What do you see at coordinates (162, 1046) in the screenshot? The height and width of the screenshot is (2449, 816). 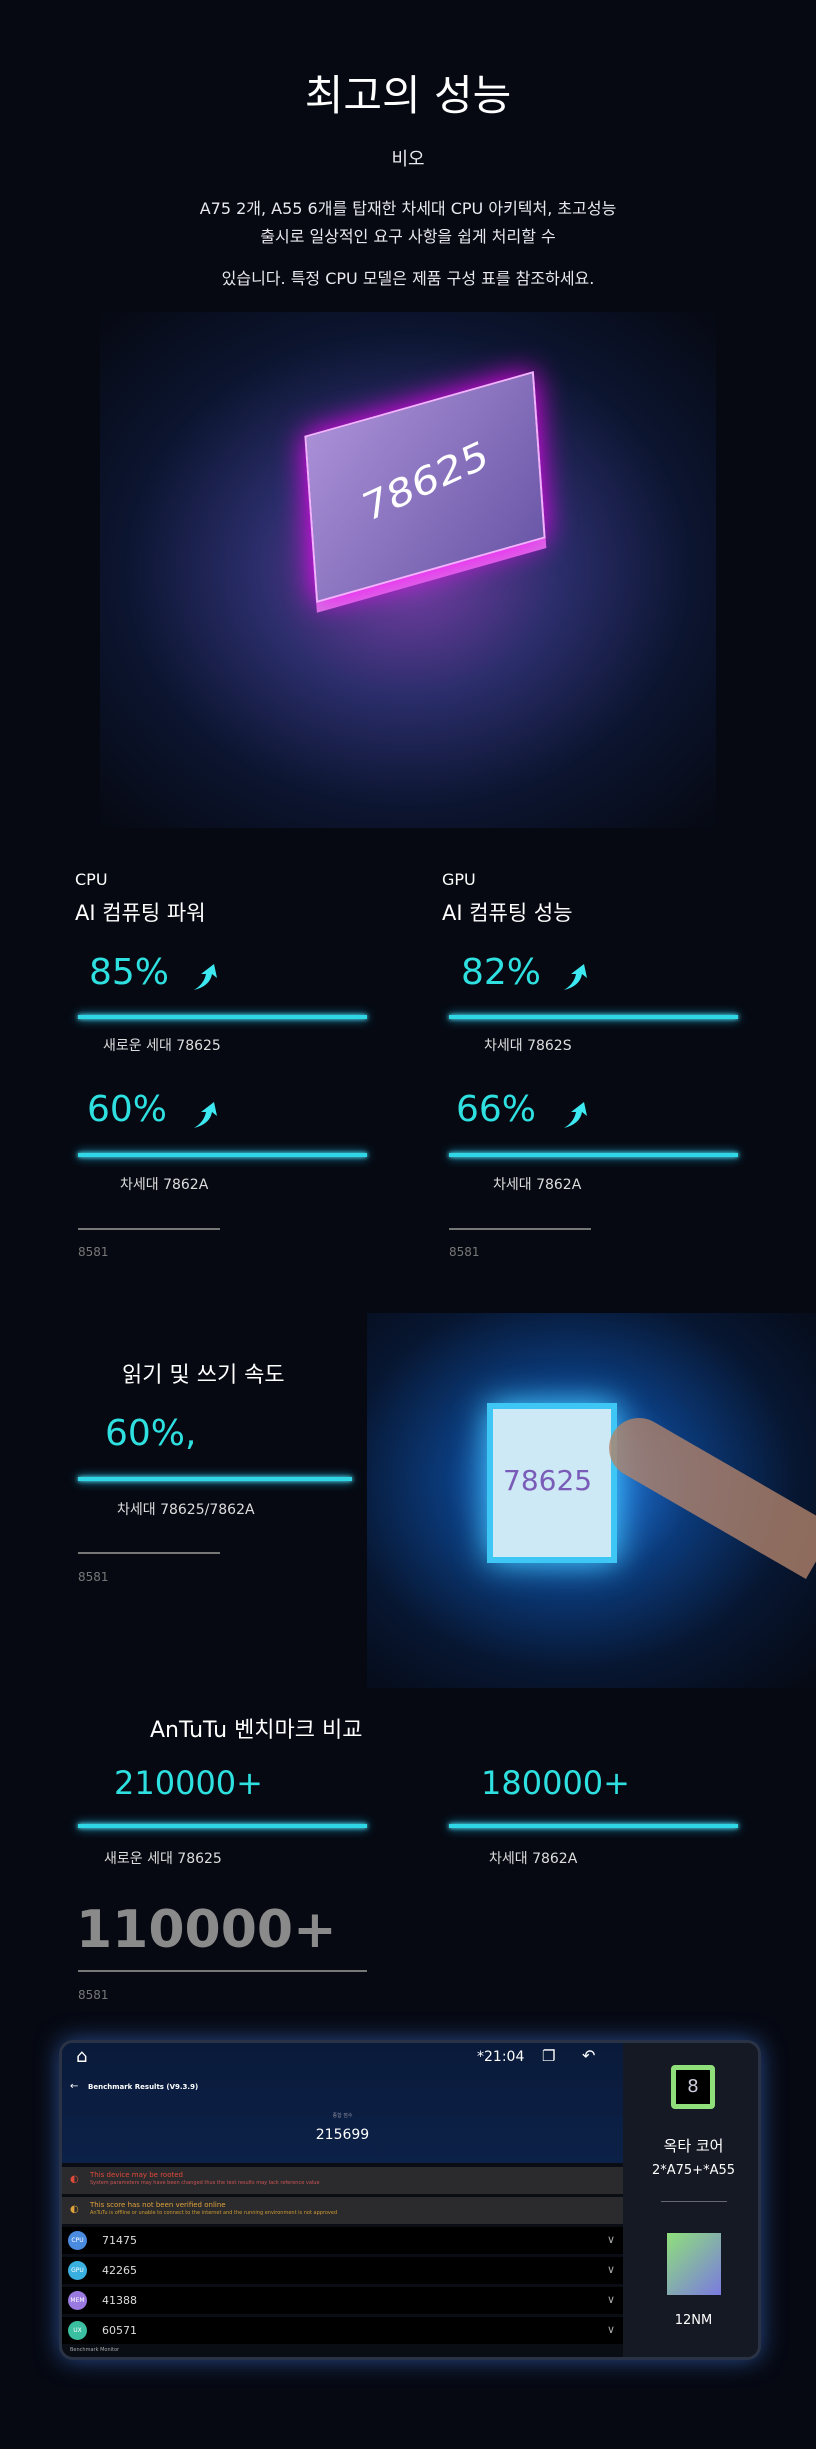 I see `cpu-name-1: 새로운 세대 78625` at bounding box center [162, 1046].